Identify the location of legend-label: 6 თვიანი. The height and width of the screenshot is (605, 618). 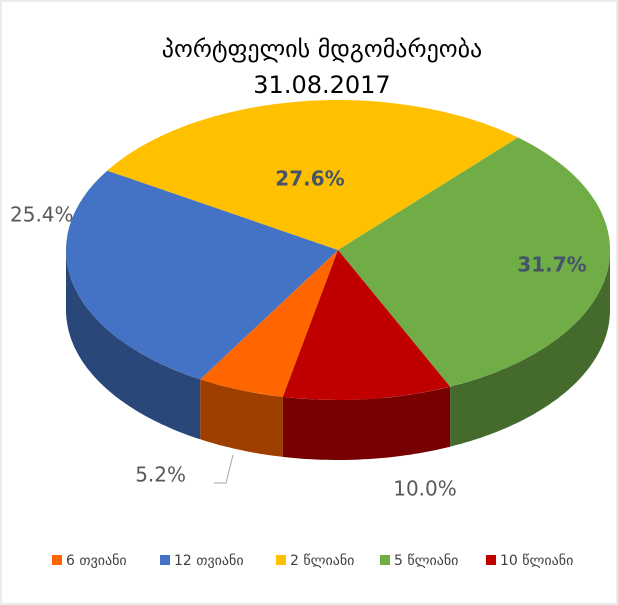
(96, 561).